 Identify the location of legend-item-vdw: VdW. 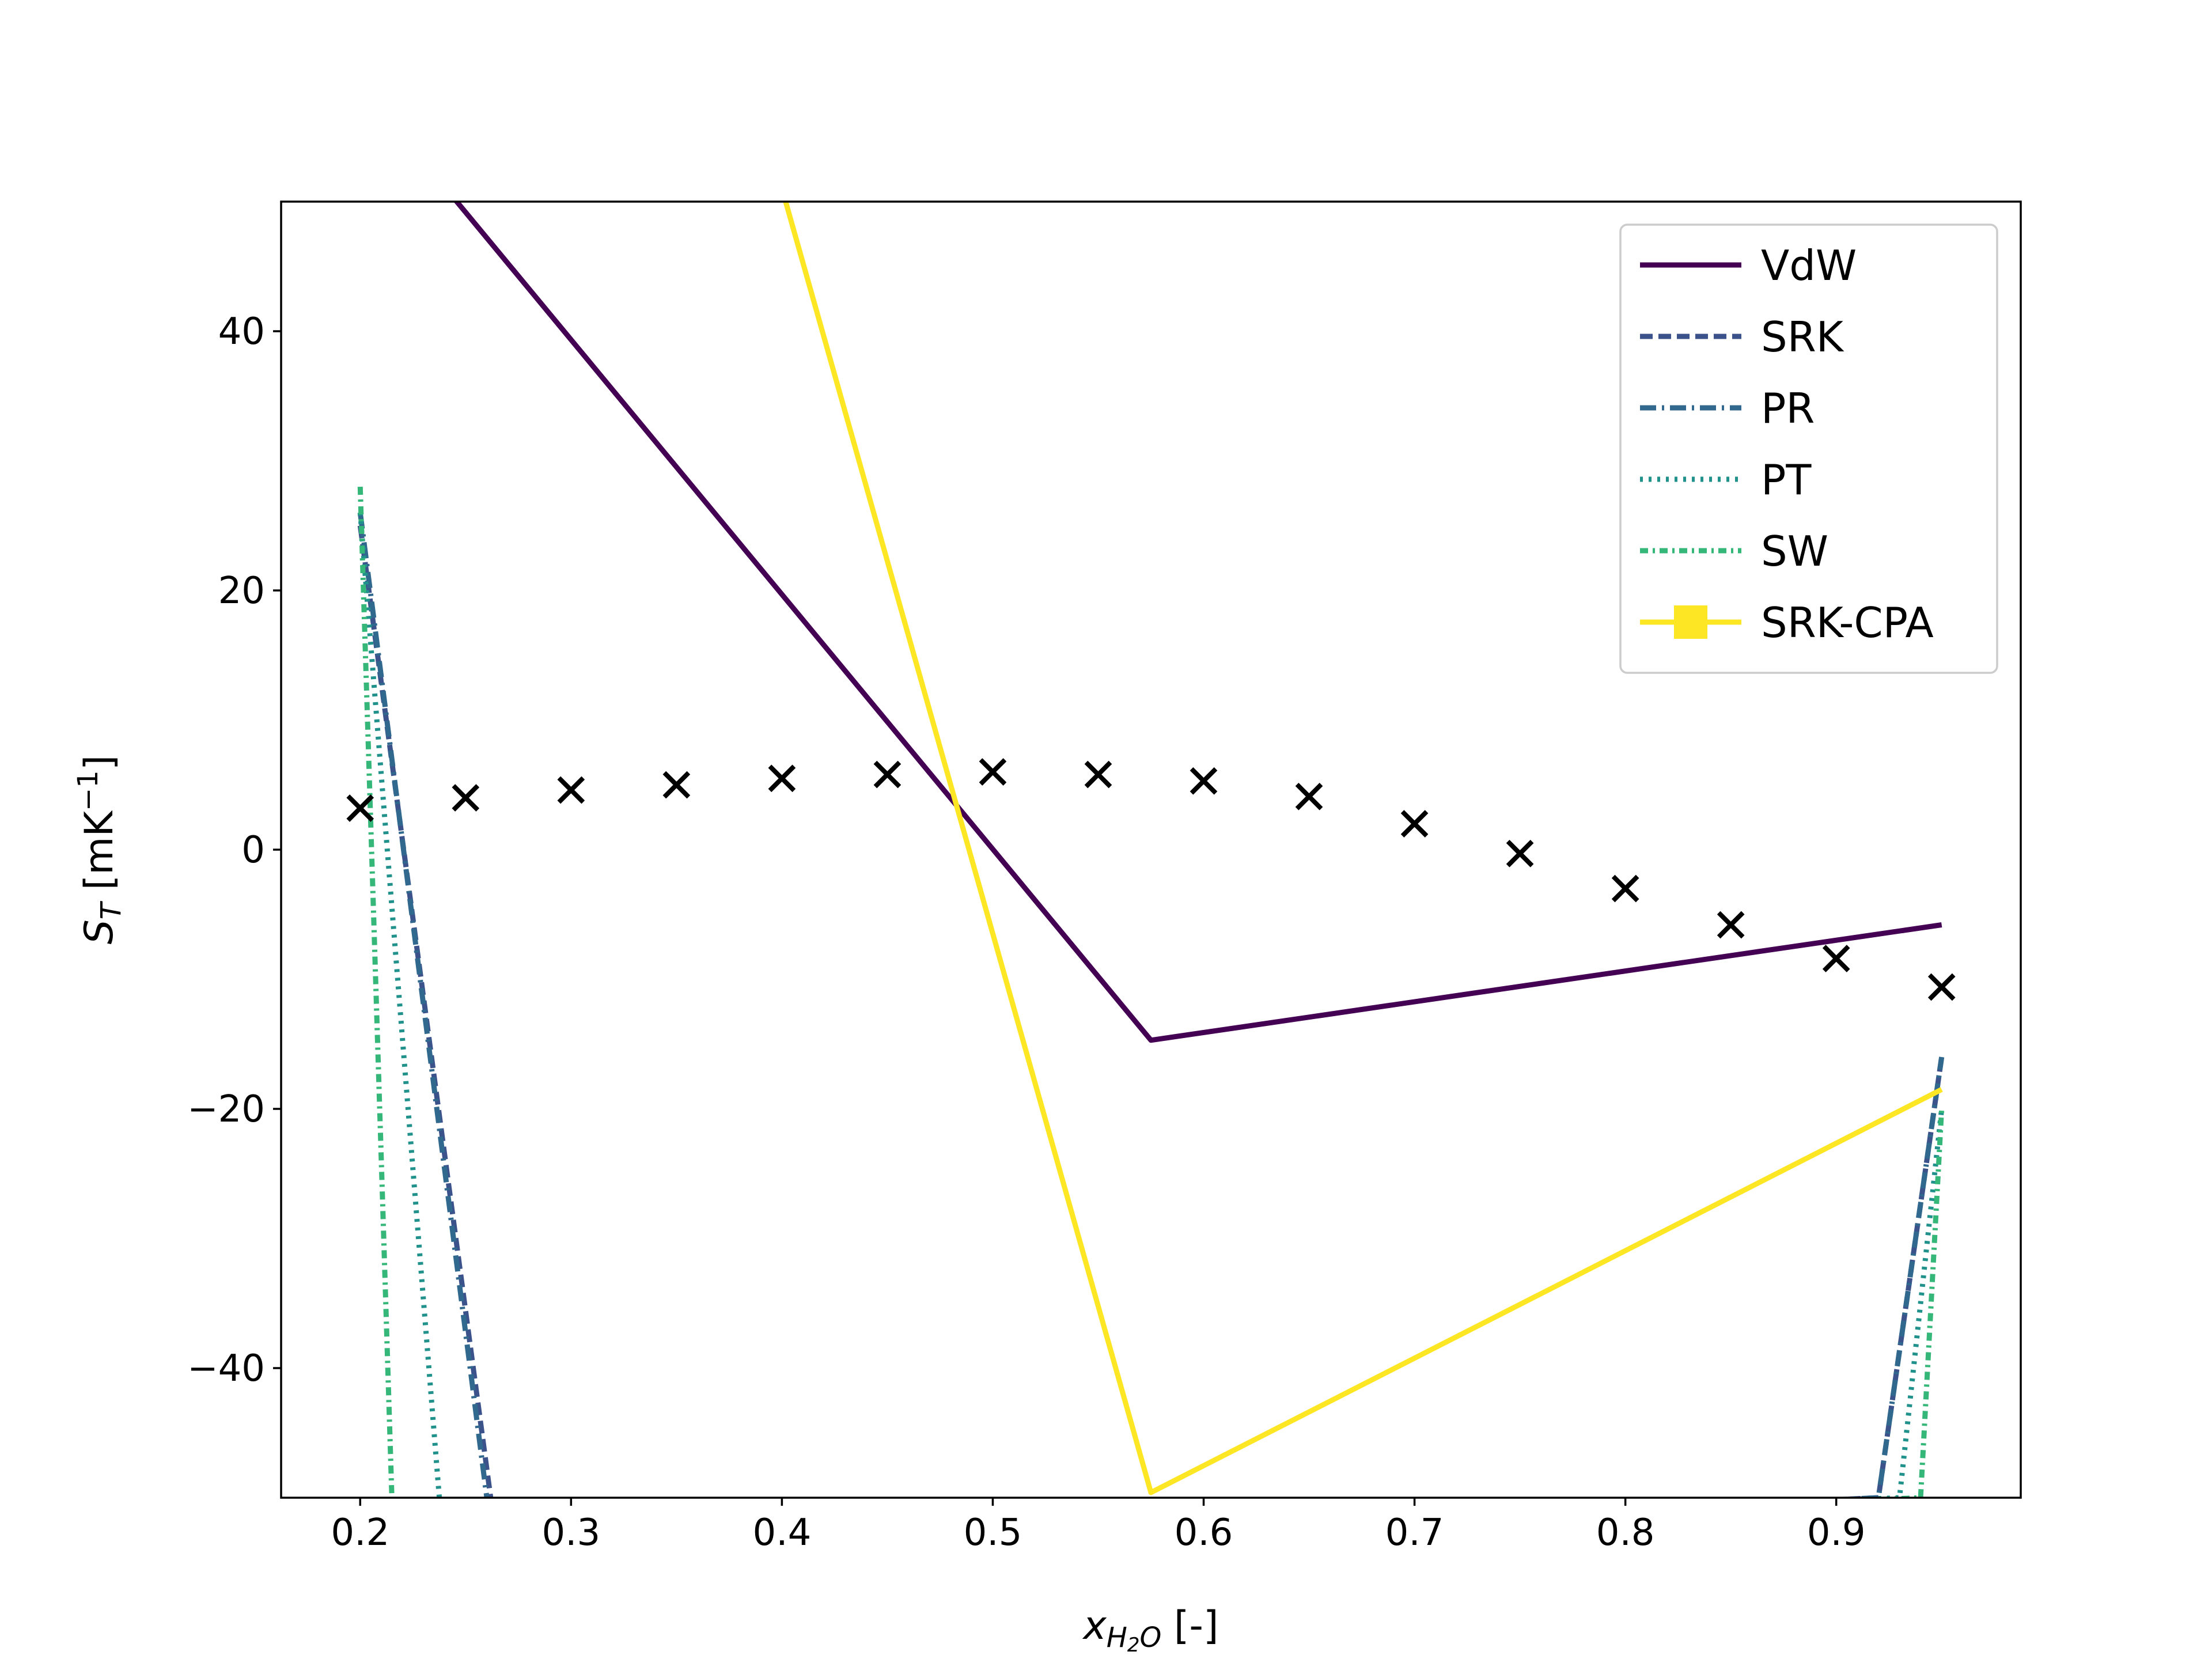
(1748, 265).